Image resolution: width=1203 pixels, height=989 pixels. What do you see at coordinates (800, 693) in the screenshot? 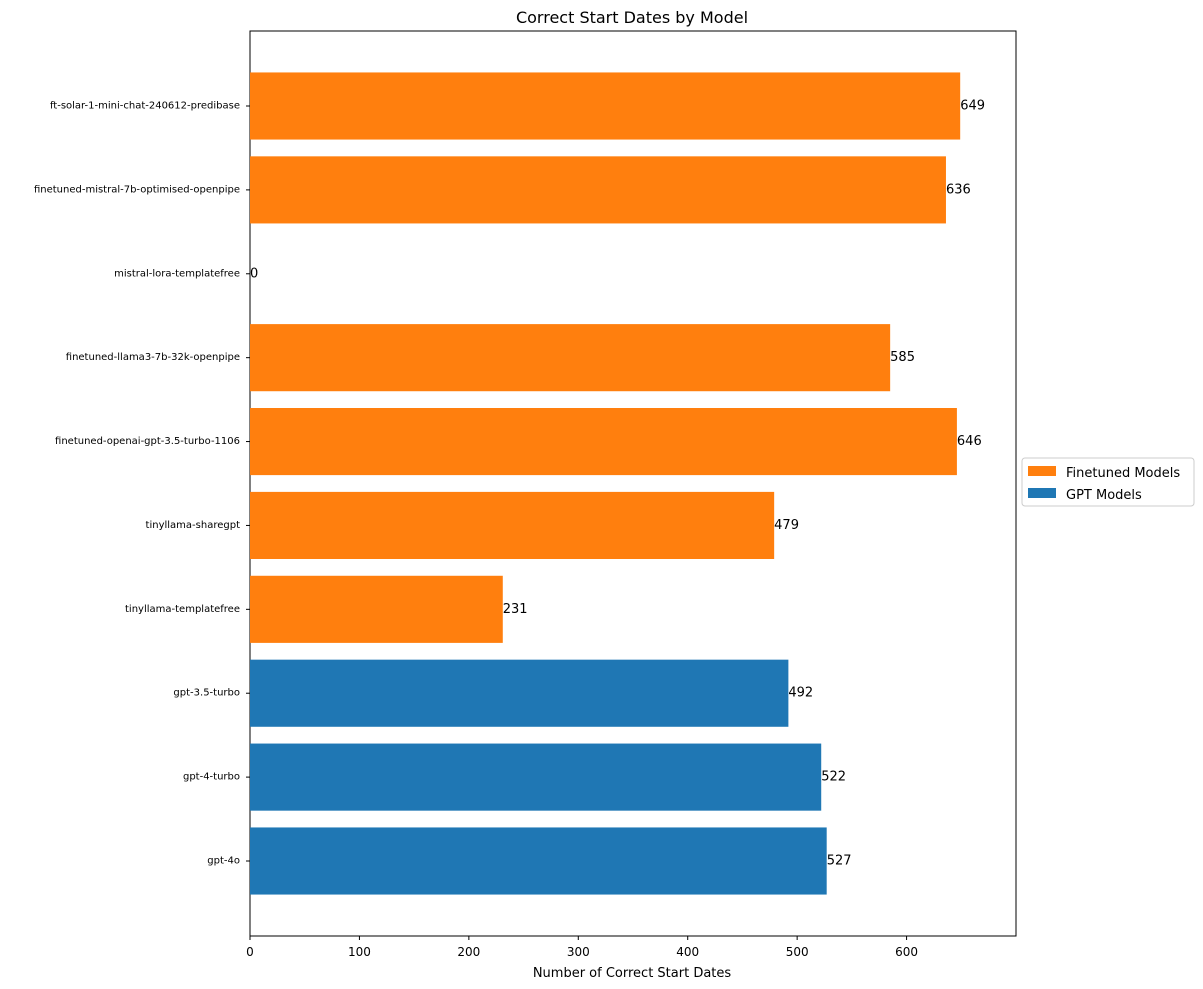
I see `data-label-gpt-3.5-turbo: 492` at bounding box center [800, 693].